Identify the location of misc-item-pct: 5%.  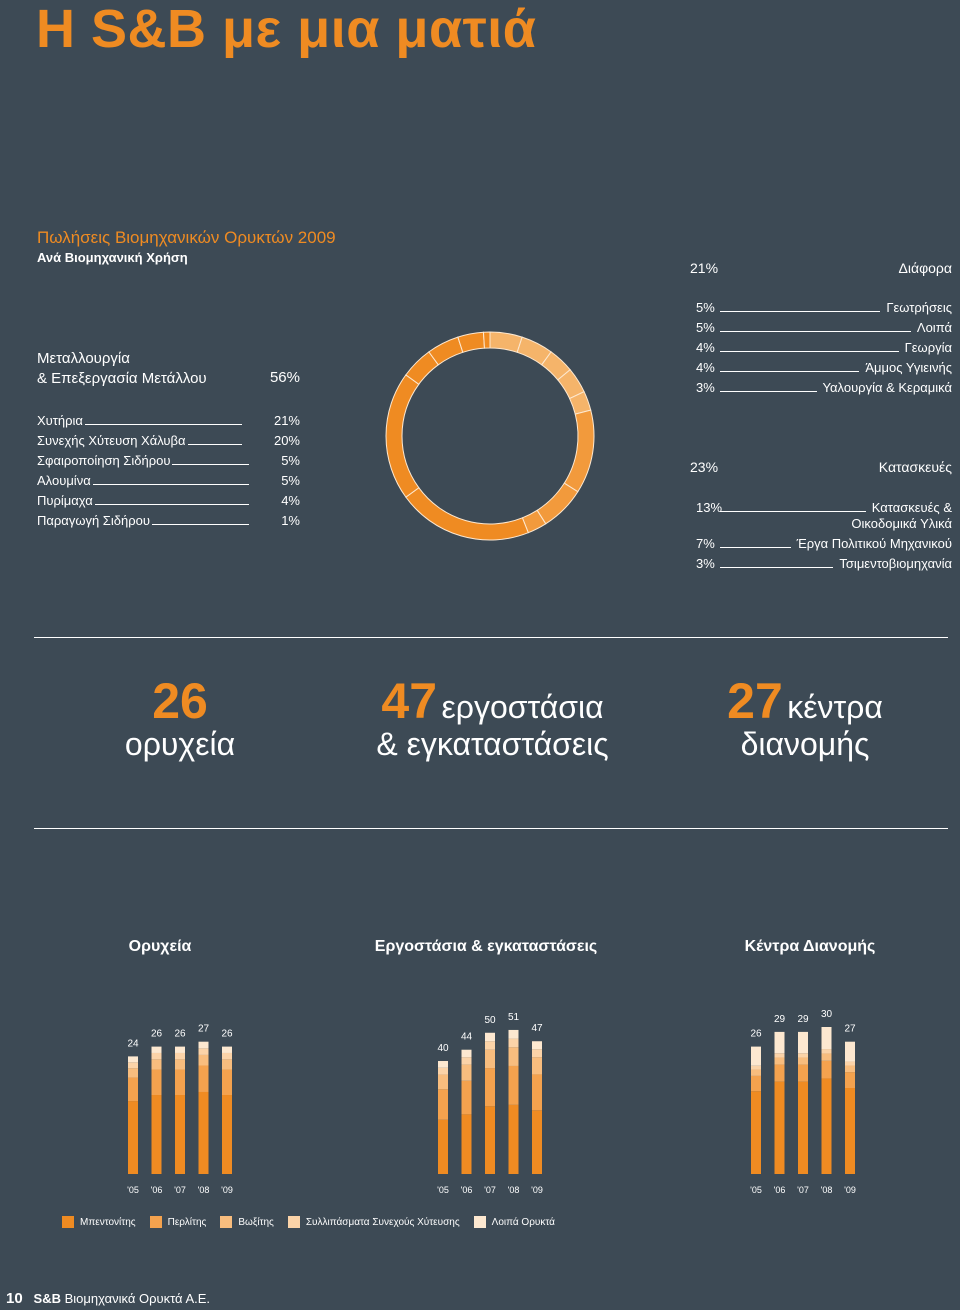
(705, 307).